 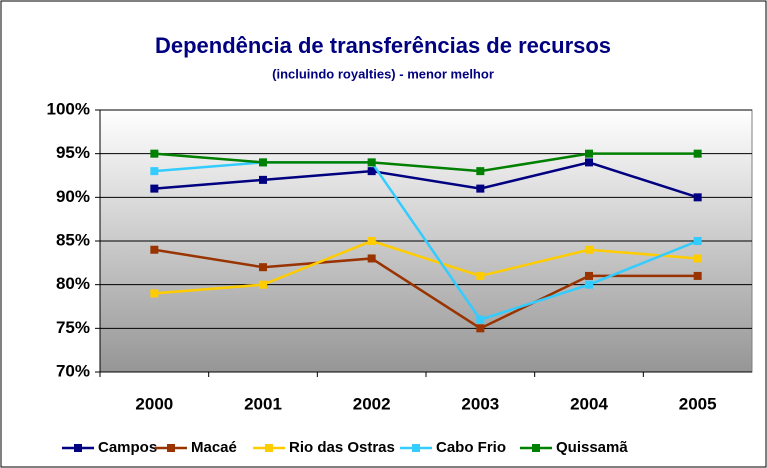 I want to click on x-tick-label: 2005, so click(x=698, y=403).